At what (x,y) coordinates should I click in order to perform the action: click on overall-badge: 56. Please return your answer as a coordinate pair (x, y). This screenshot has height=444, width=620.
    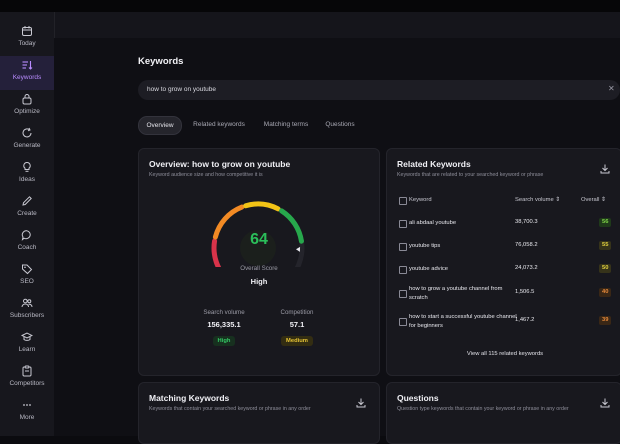
    Looking at the image, I should click on (605, 222).